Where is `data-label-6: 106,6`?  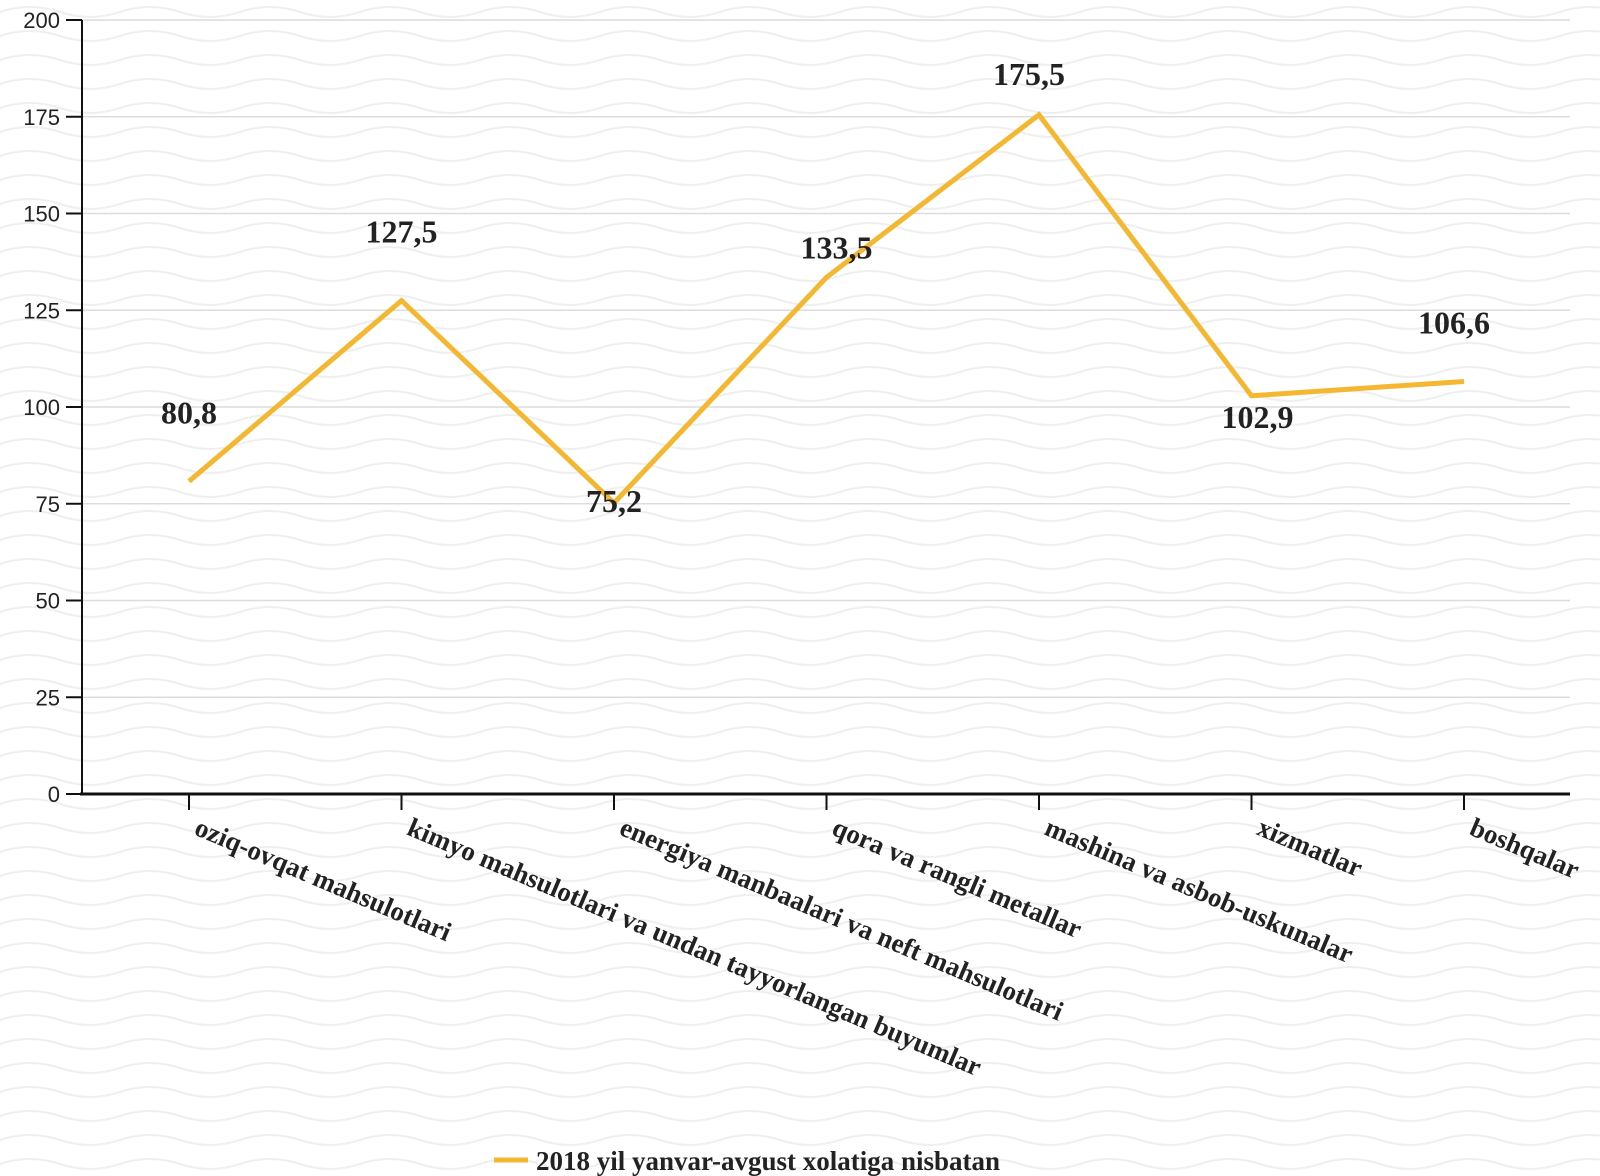
data-label-6: 106,6 is located at coordinates (1454, 322).